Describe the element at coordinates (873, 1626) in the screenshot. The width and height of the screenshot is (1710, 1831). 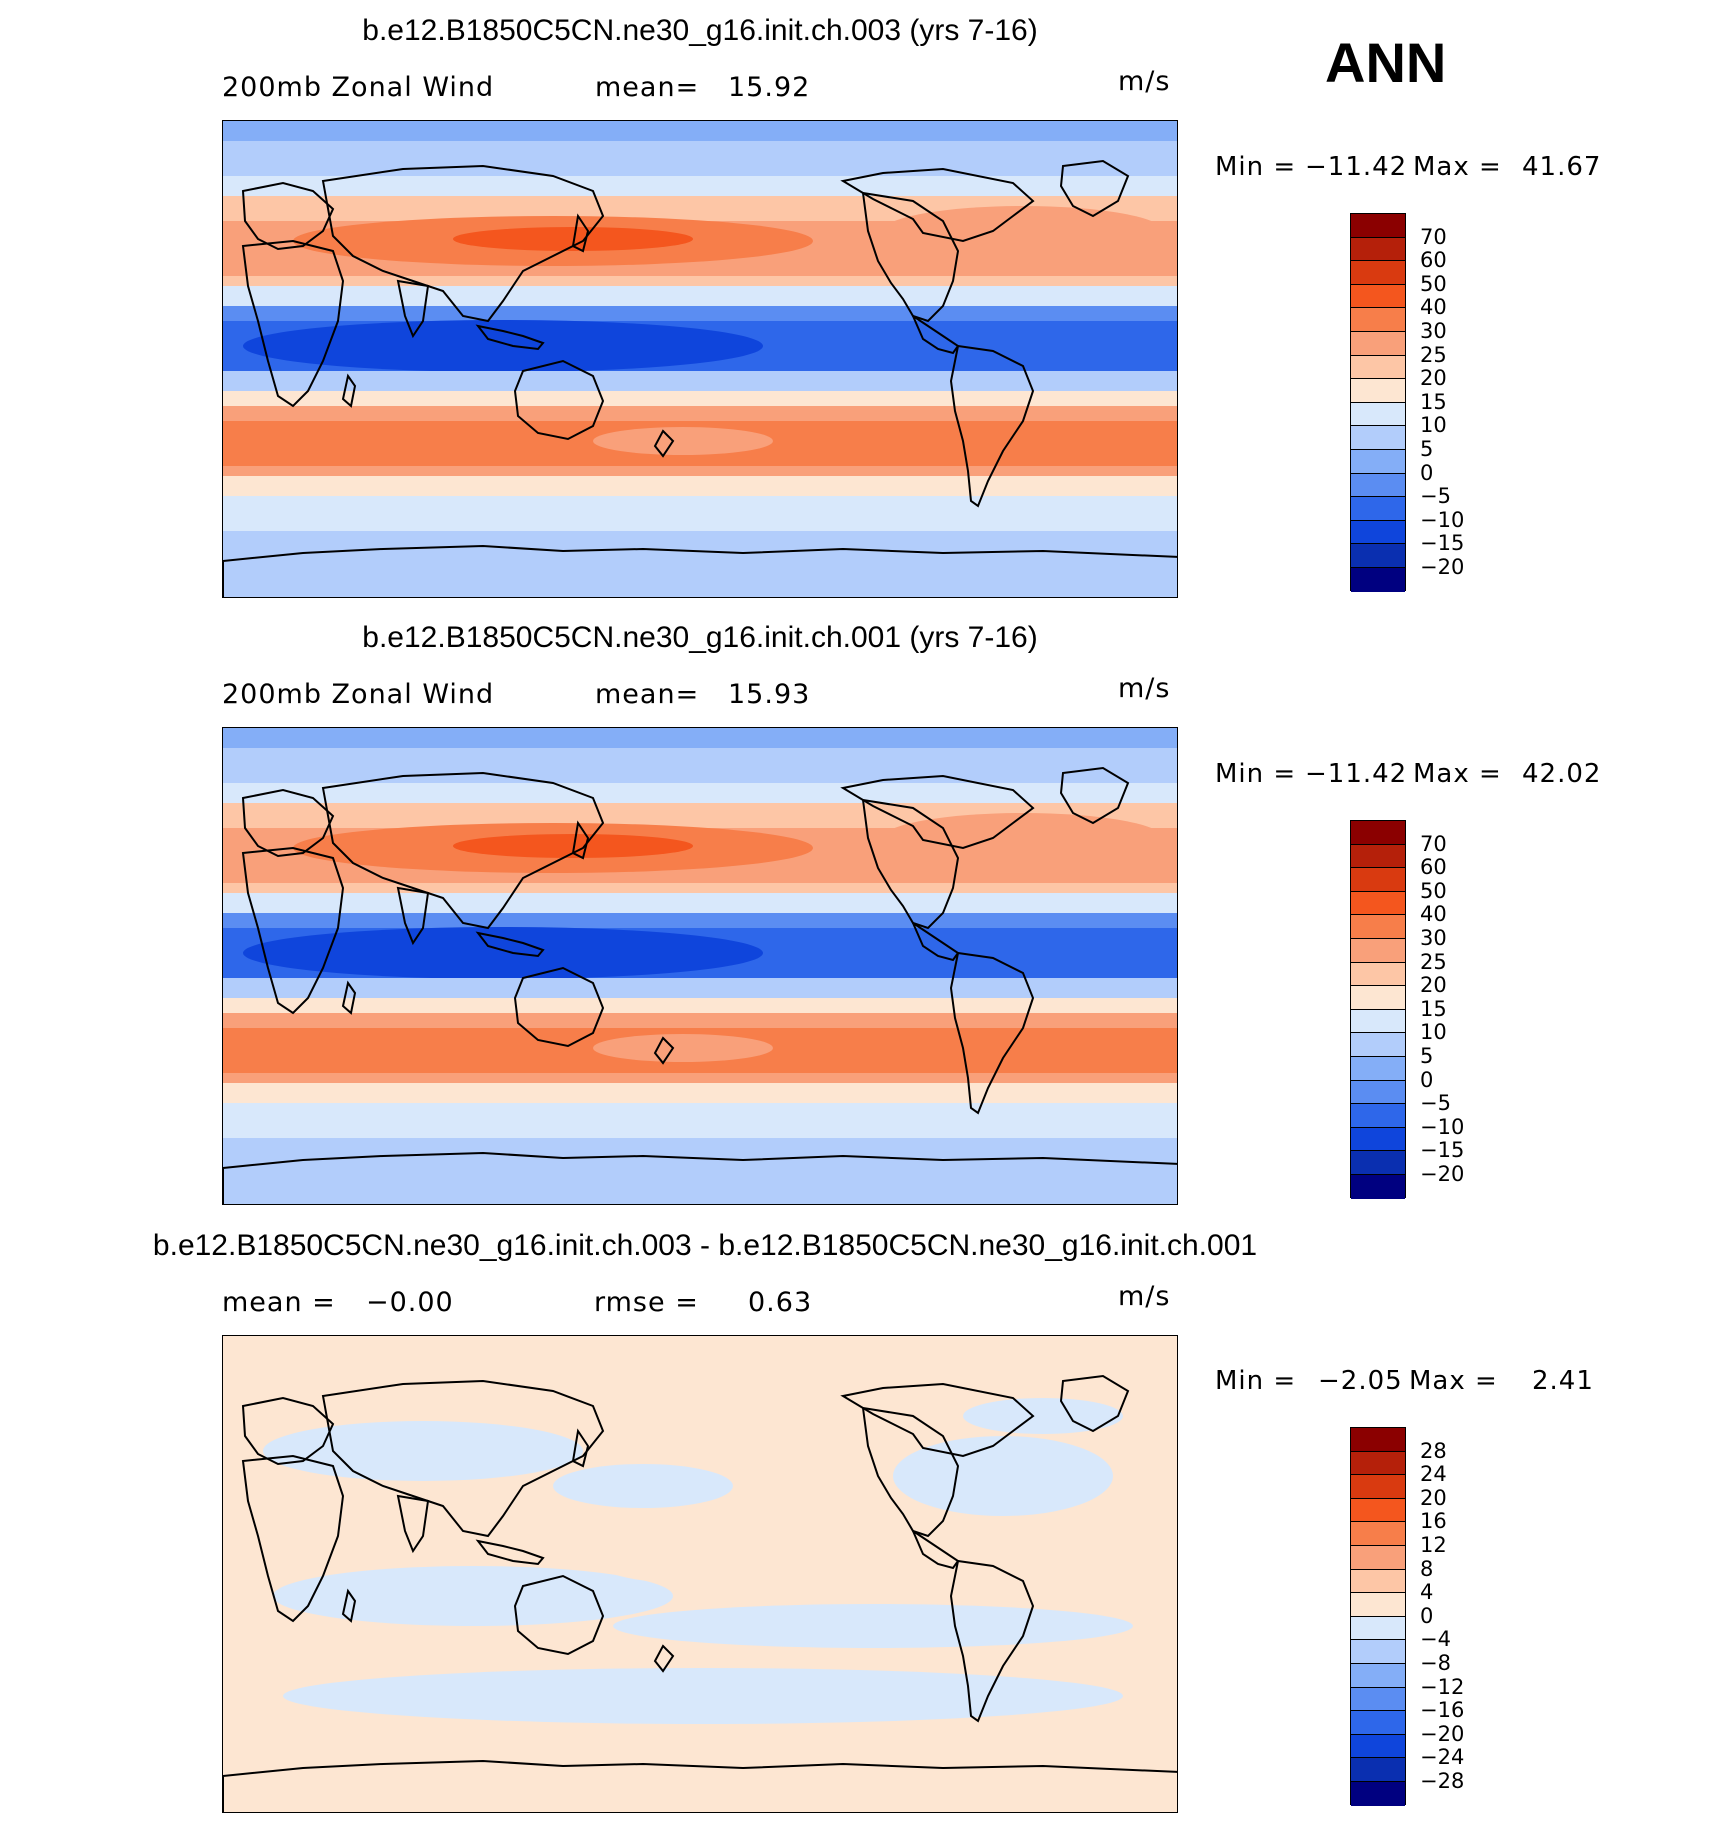
I see `contour-negative-south-pacific` at that location.